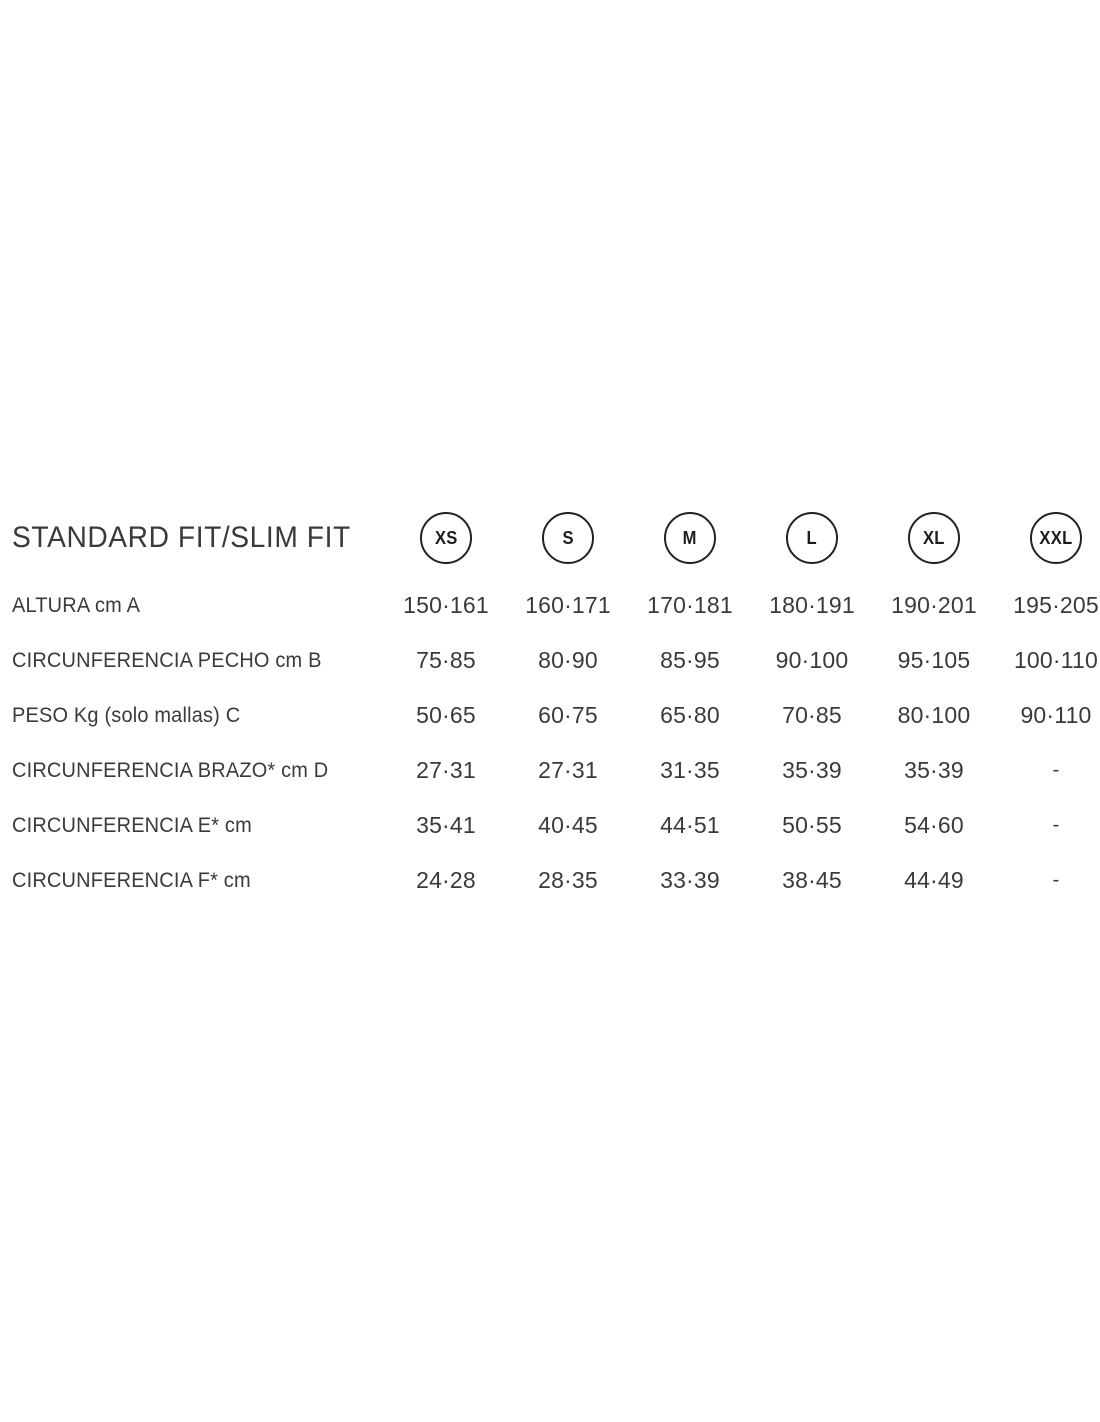  What do you see at coordinates (446, 770) in the screenshot?
I see `cell-brazo-xs: 27·31` at bounding box center [446, 770].